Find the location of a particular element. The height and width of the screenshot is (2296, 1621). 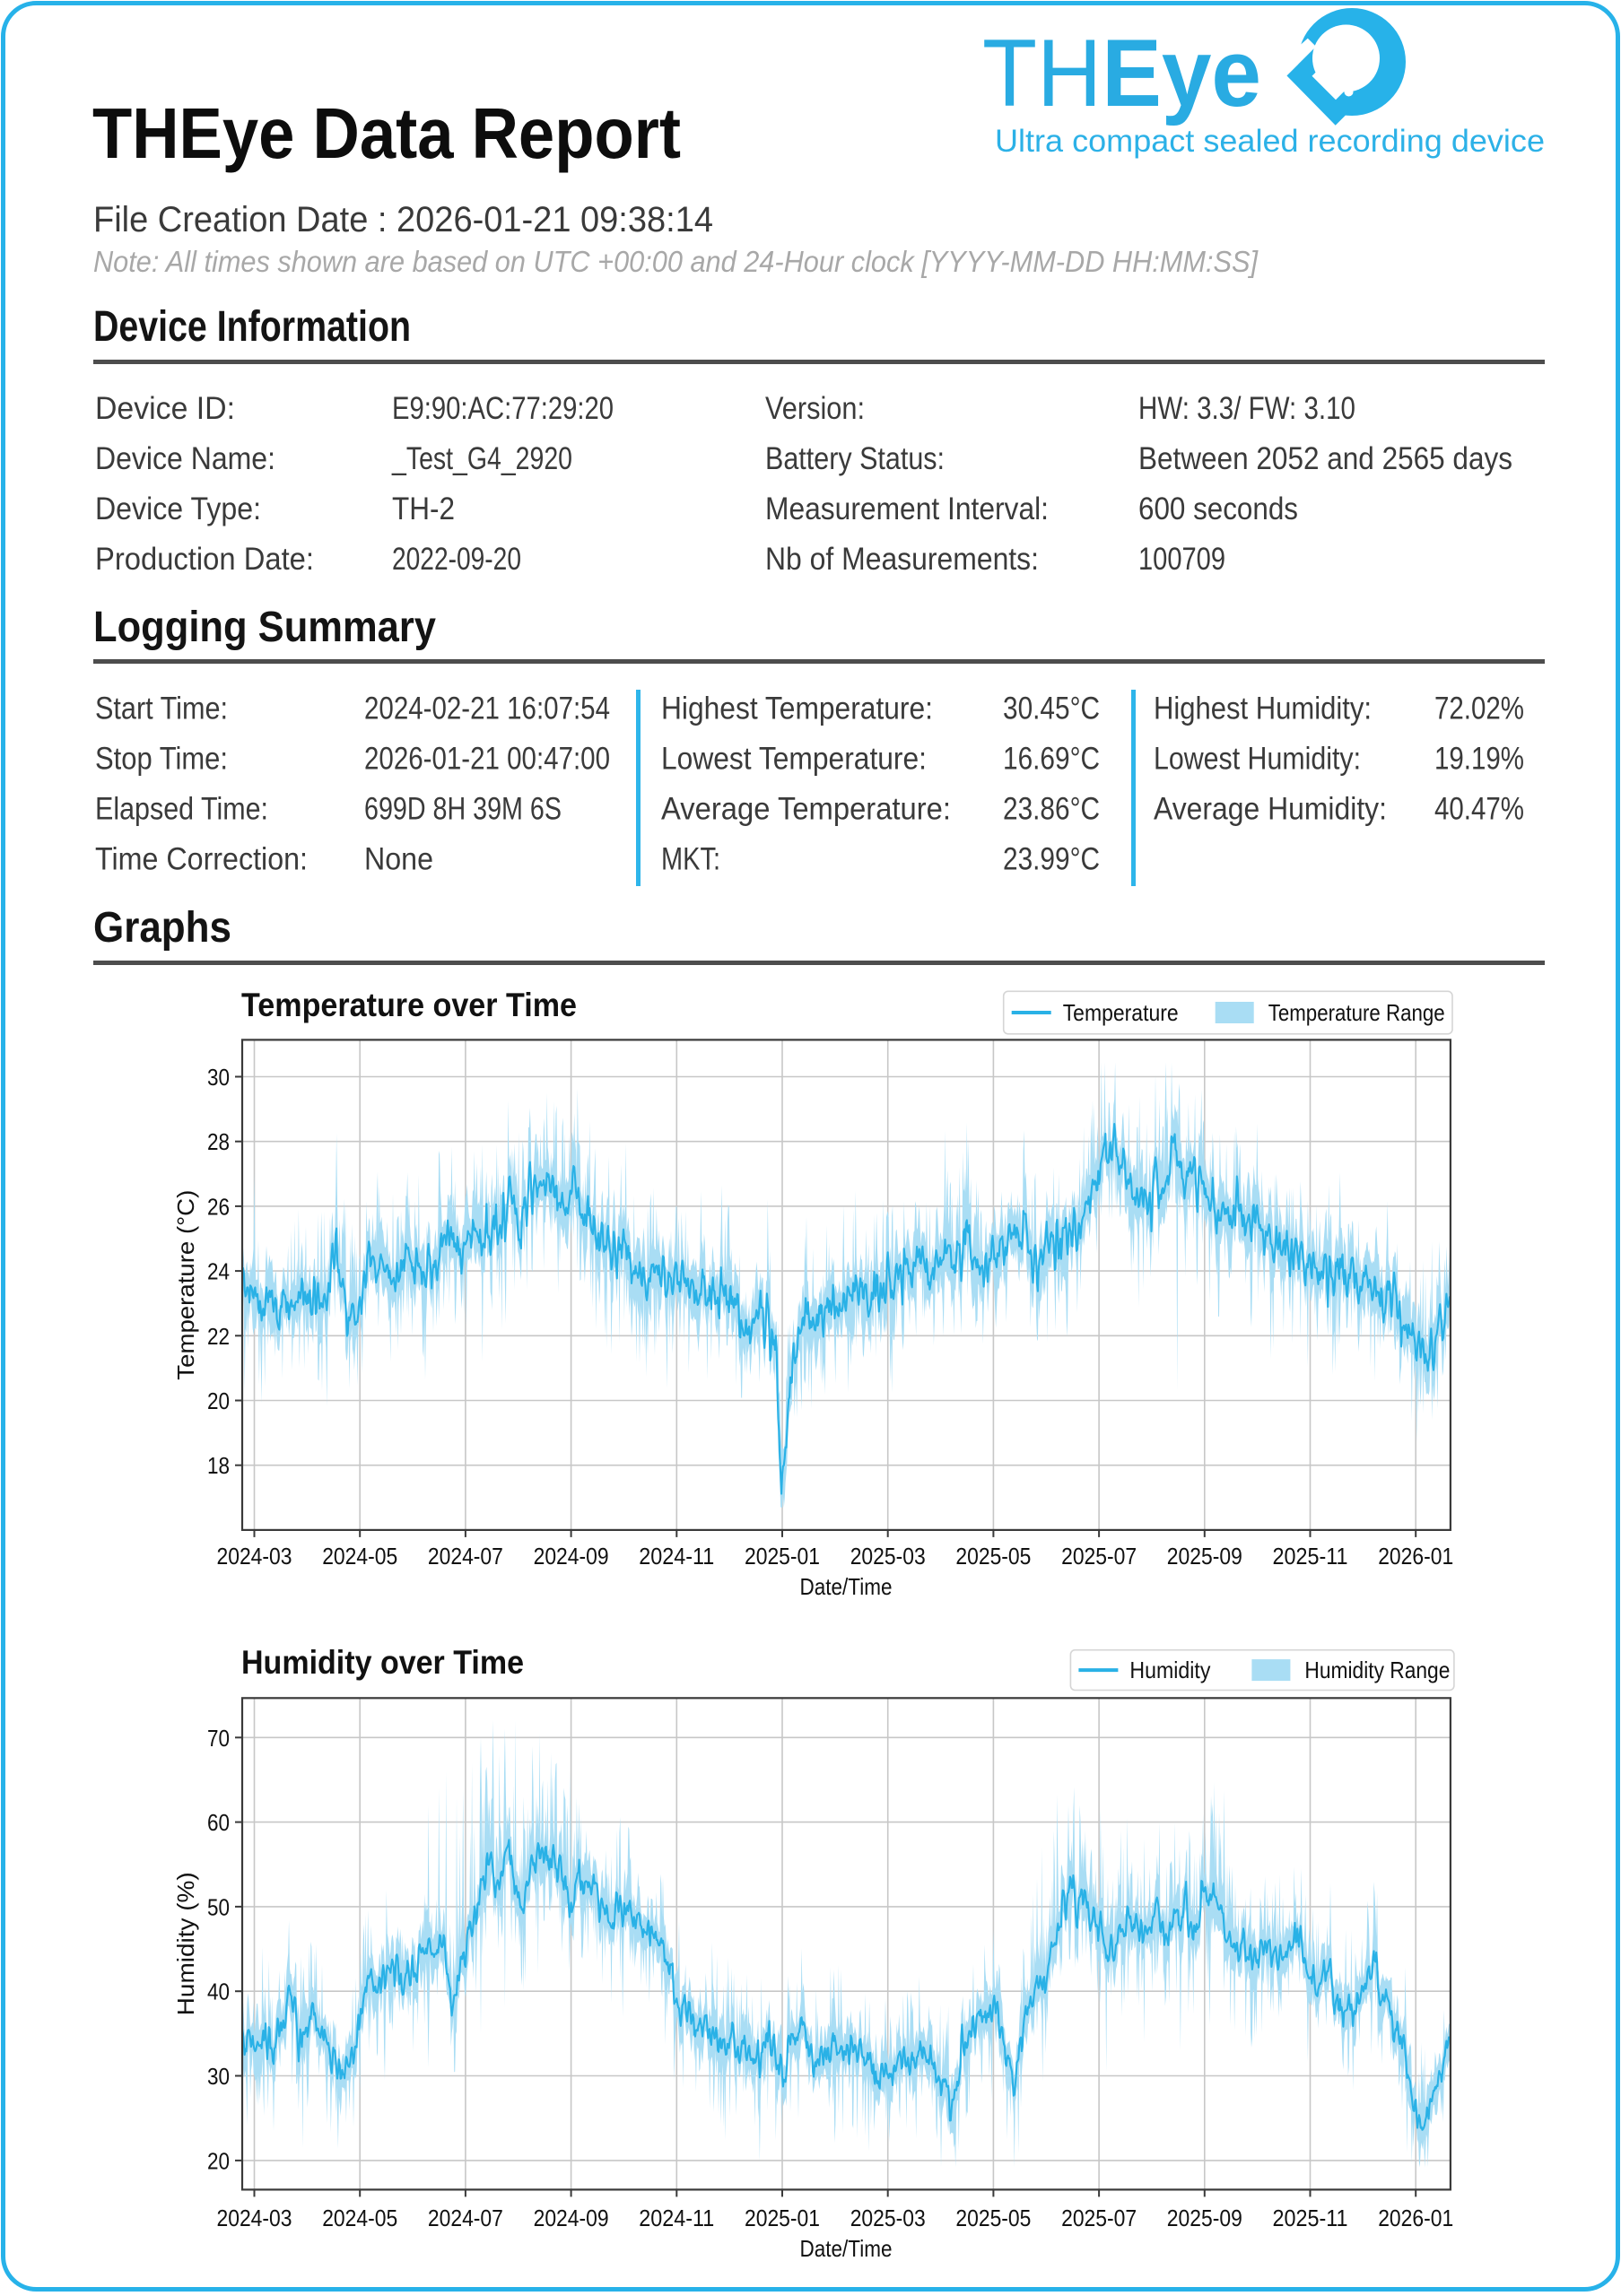

svg-text: Temperature is located at coordinates (1121, 1012).